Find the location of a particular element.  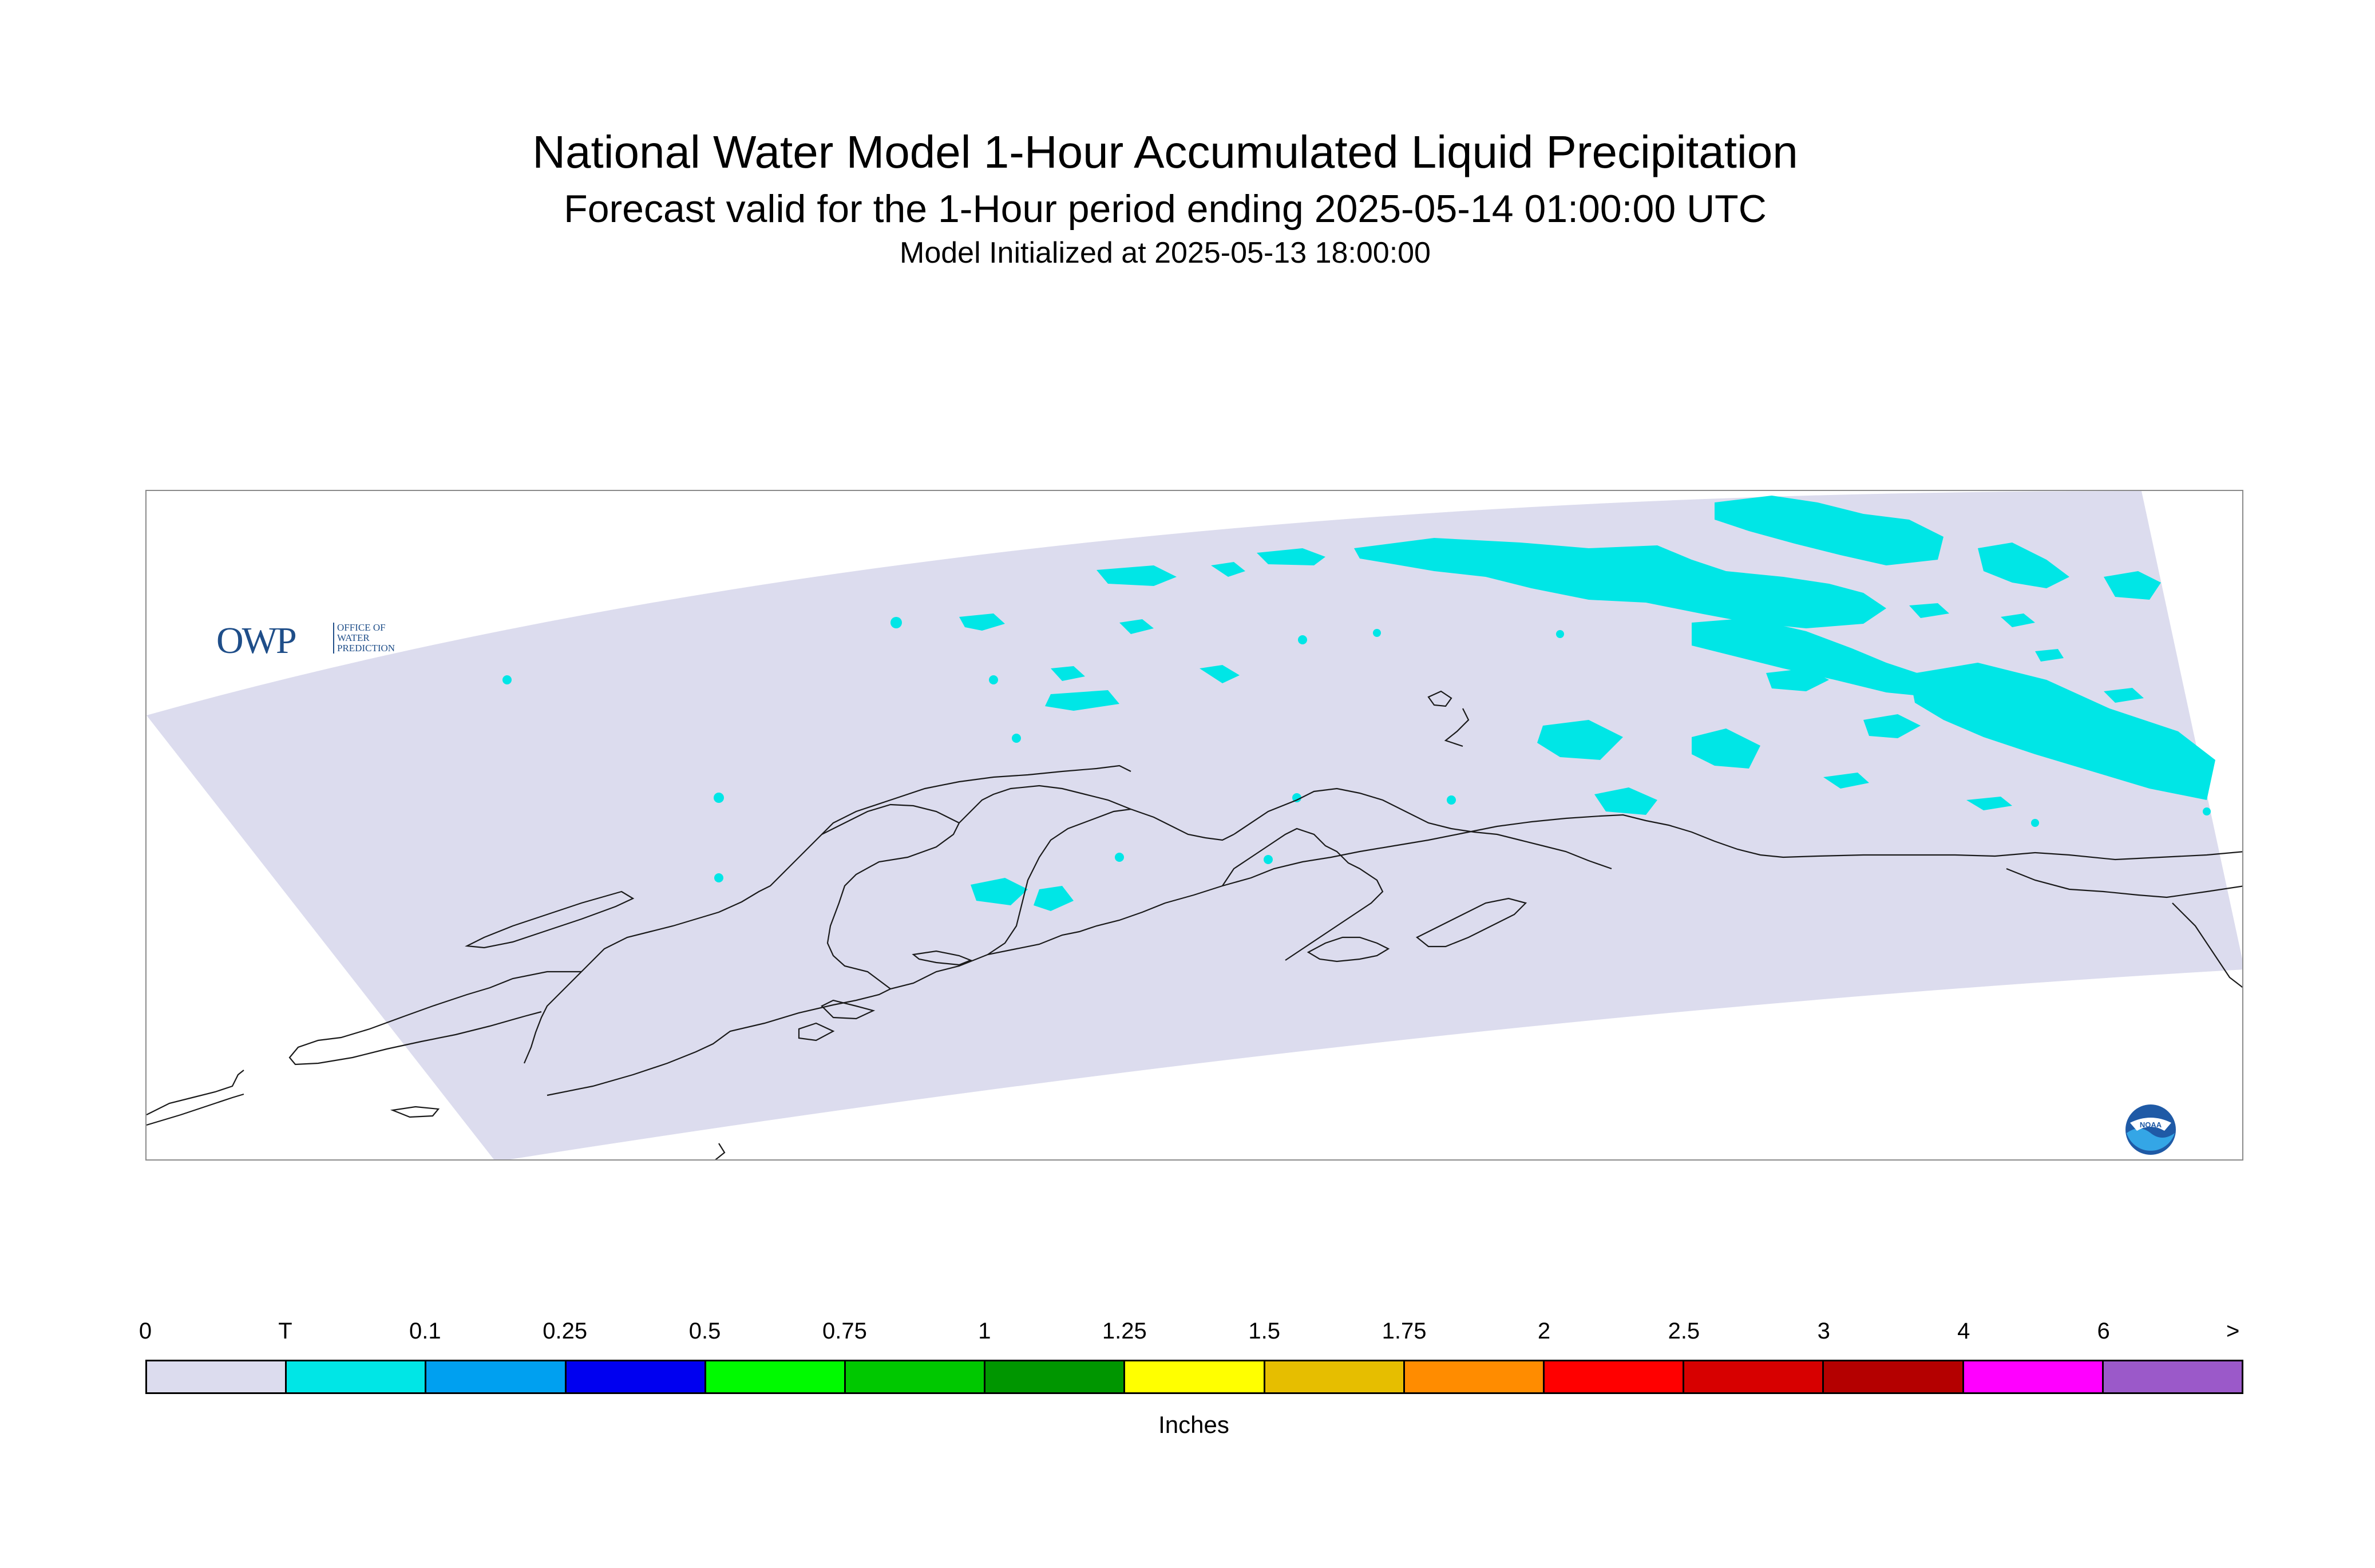

owp-logo-letters: OWP is located at coordinates (257, 641).